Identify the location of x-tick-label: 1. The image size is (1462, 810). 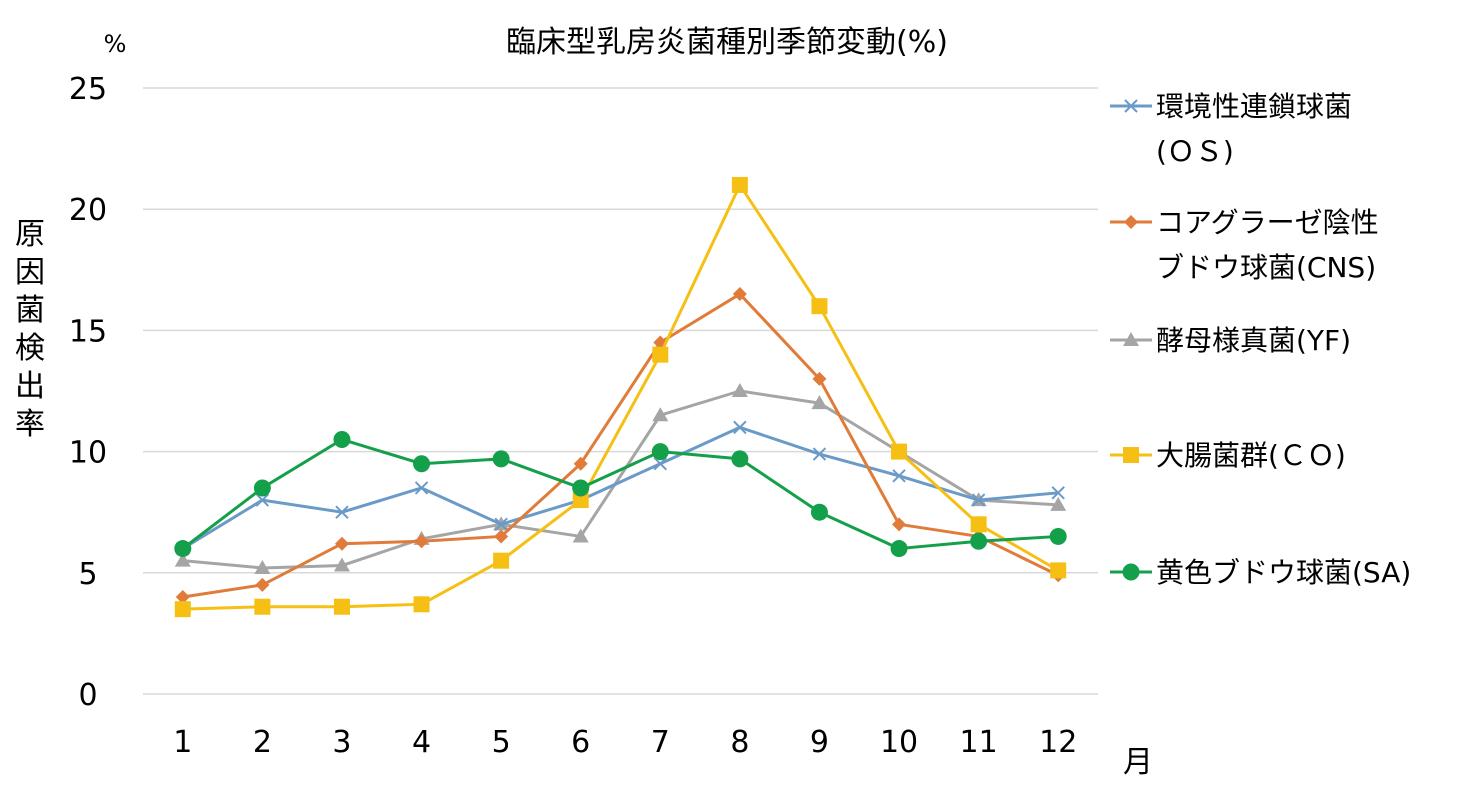
(182, 742).